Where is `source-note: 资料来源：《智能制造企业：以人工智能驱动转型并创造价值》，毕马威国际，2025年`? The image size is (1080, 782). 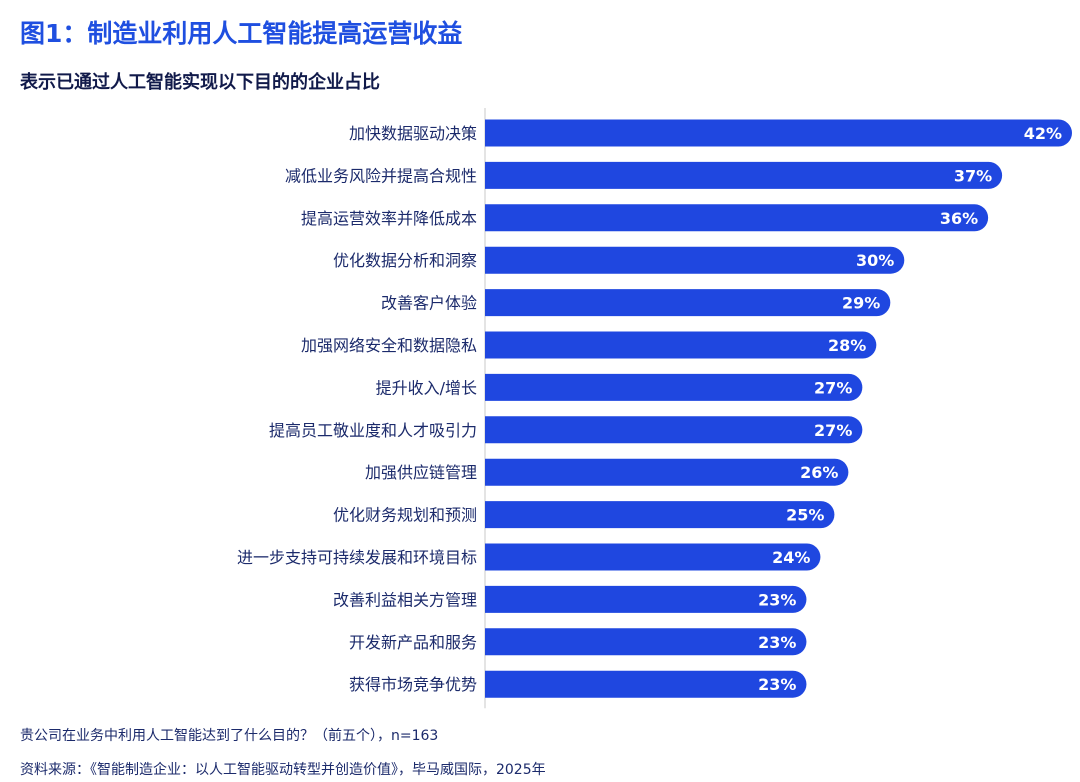 source-note: 资料来源：《智能制造企业：以人工智能驱动转型并创造价值》，毕马威国际，2025年 is located at coordinates (283, 770).